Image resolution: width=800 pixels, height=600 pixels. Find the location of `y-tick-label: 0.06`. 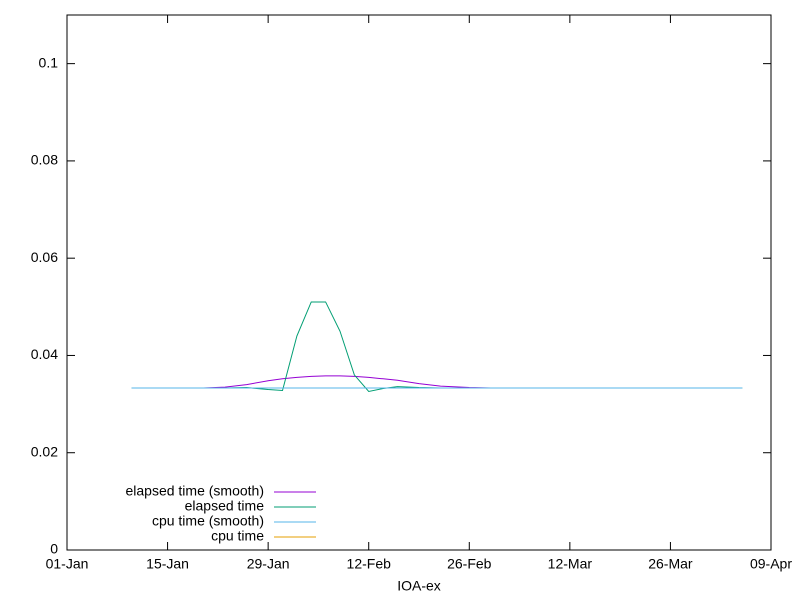

y-tick-label: 0.06 is located at coordinates (44, 257).